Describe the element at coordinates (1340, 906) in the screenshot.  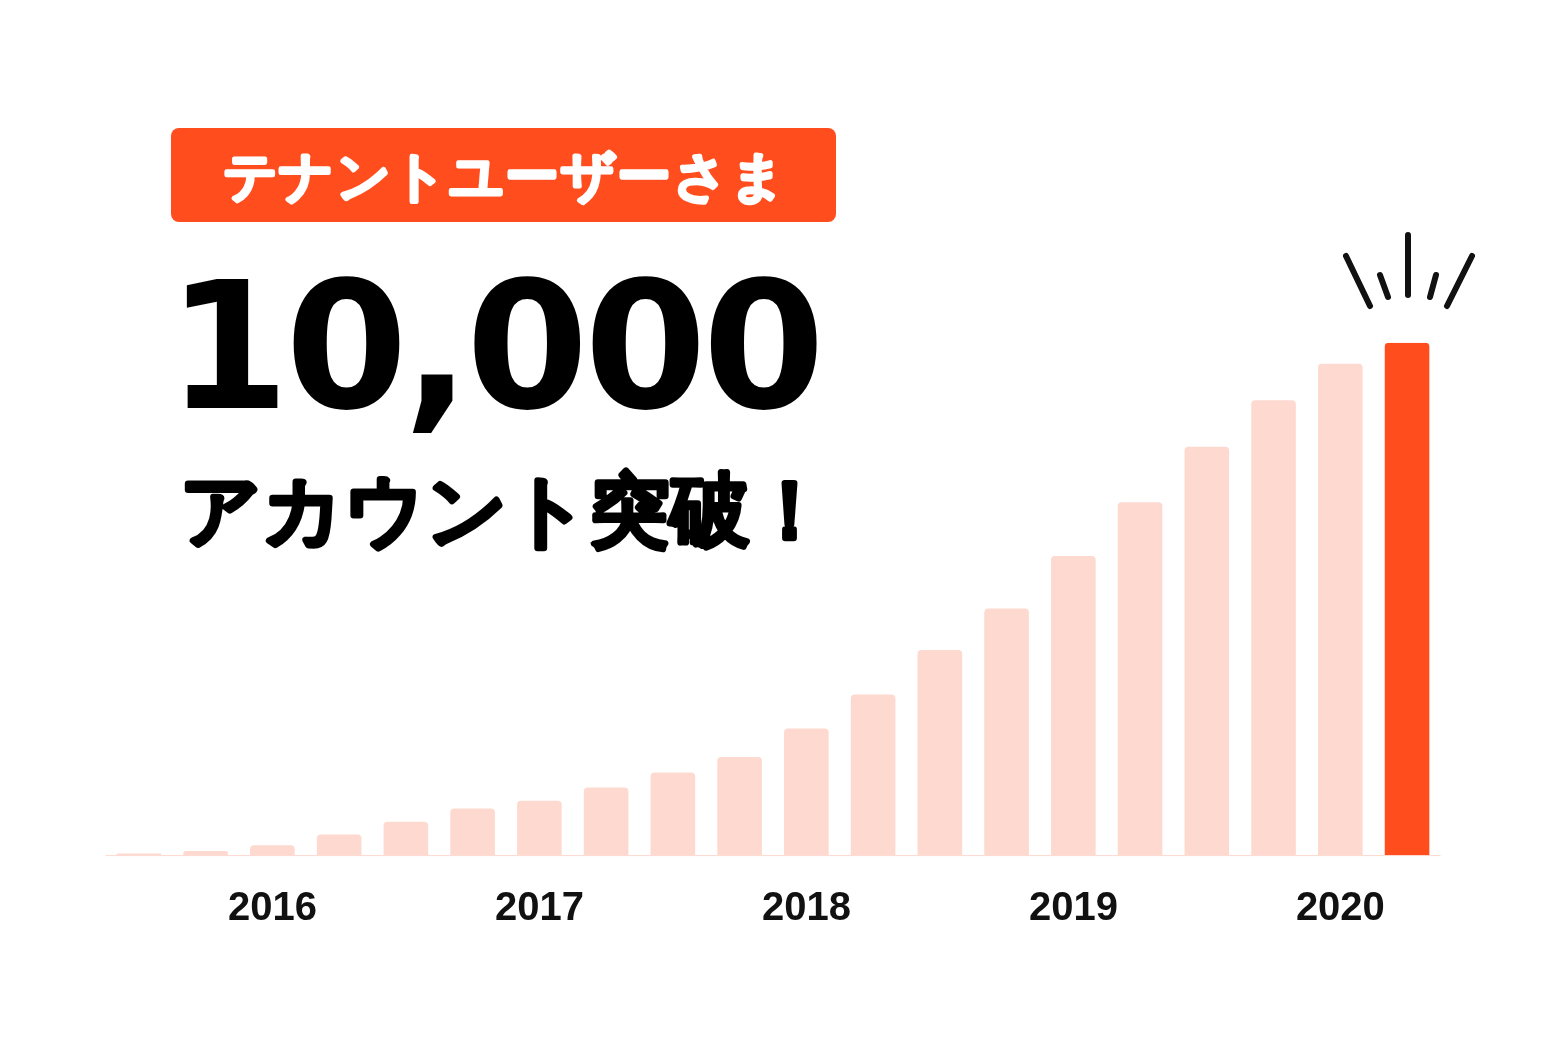
I see `x-tick-label: 2020` at that location.